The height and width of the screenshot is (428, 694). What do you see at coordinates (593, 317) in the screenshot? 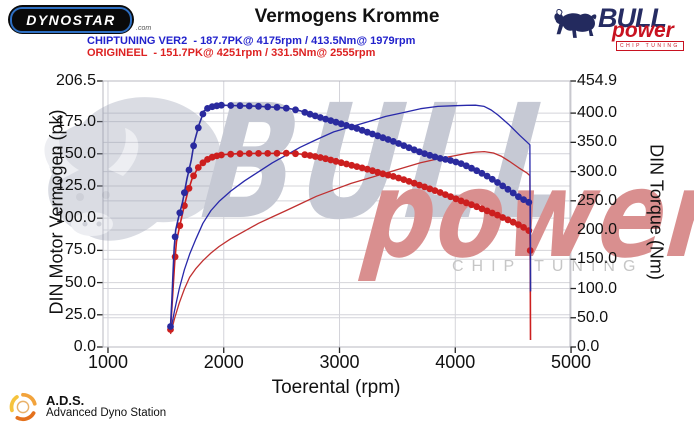
I see `right-tick-label: 50.0` at bounding box center [593, 317].